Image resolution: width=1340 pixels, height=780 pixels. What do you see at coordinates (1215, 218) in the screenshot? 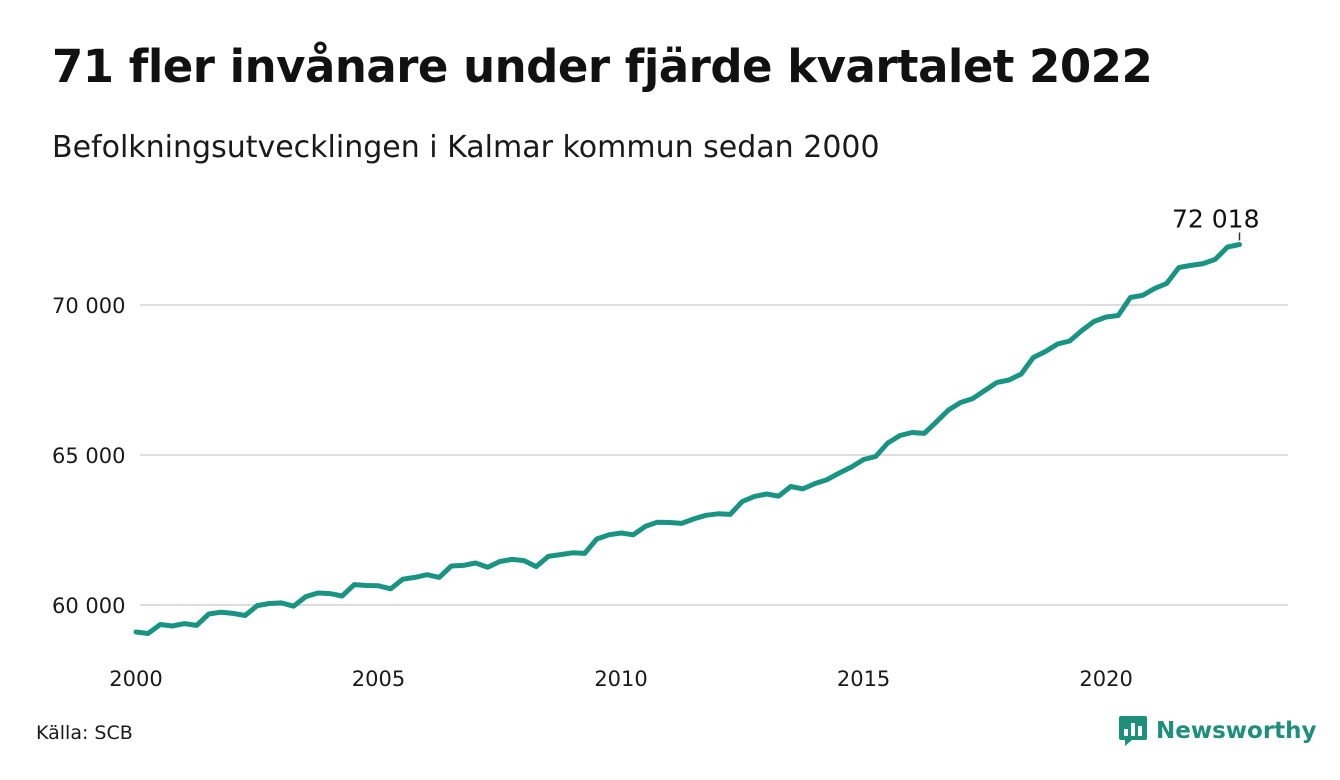
I see `end-value-label: 72 018` at bounding box center [1215, 218].